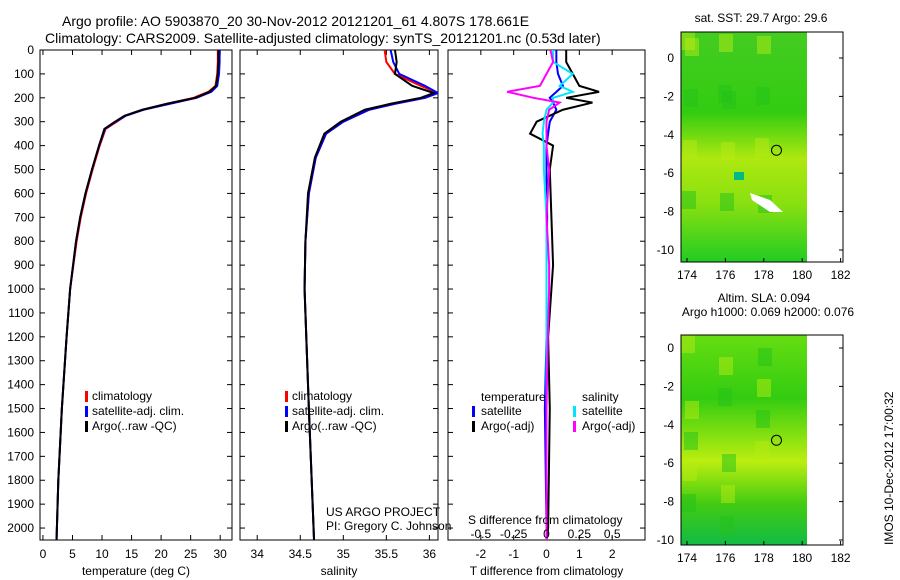 The height and width of the screenshot is (580, 900). What do you see at coordinates (514, 534) in the screenshot?
I see `x2-tick-label: -0.25` at bounding box center [514, 534].